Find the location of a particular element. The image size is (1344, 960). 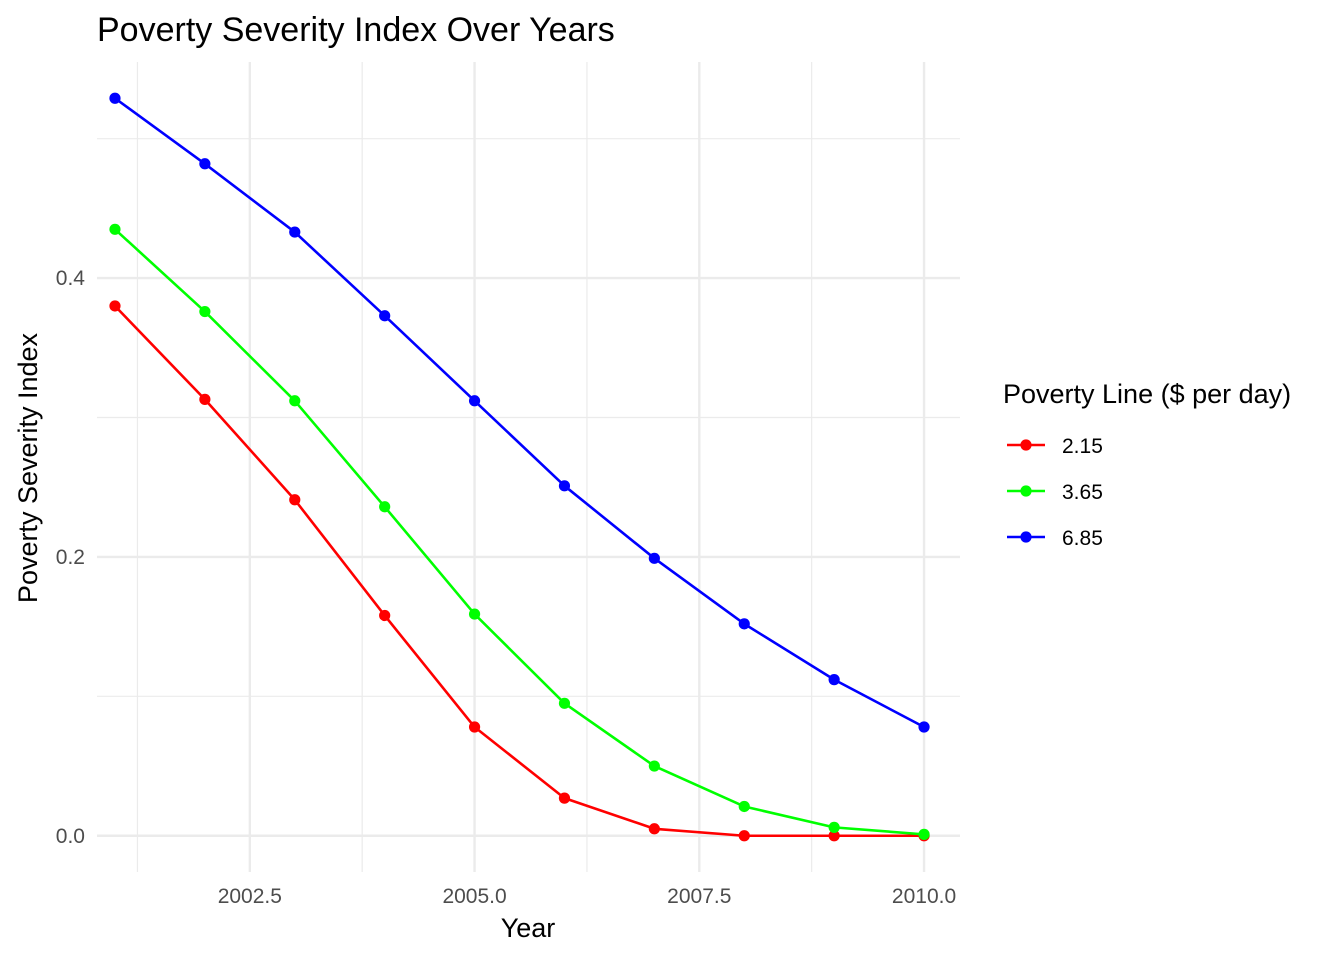

x-tick-label: 2002.5 is located at coordinates (250, 896).